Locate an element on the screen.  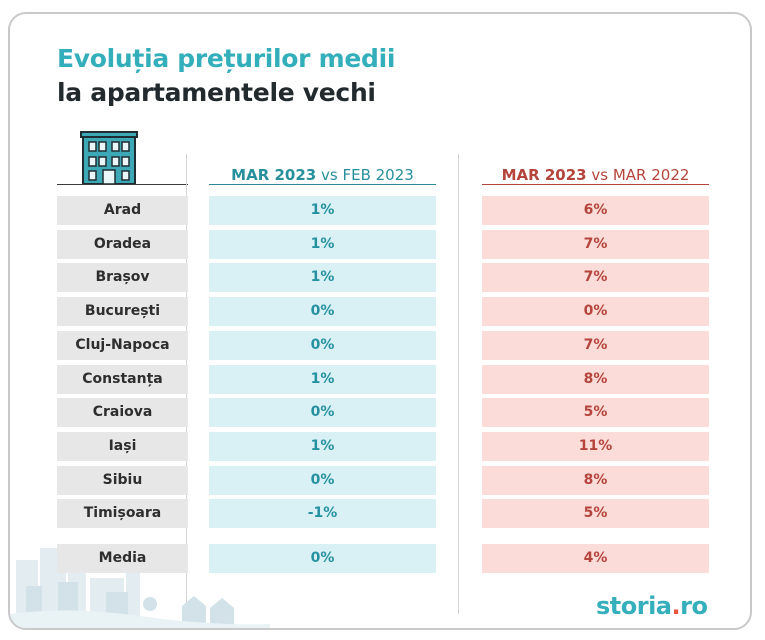
city-skyline-illustration is located at coordinates (140, 588).